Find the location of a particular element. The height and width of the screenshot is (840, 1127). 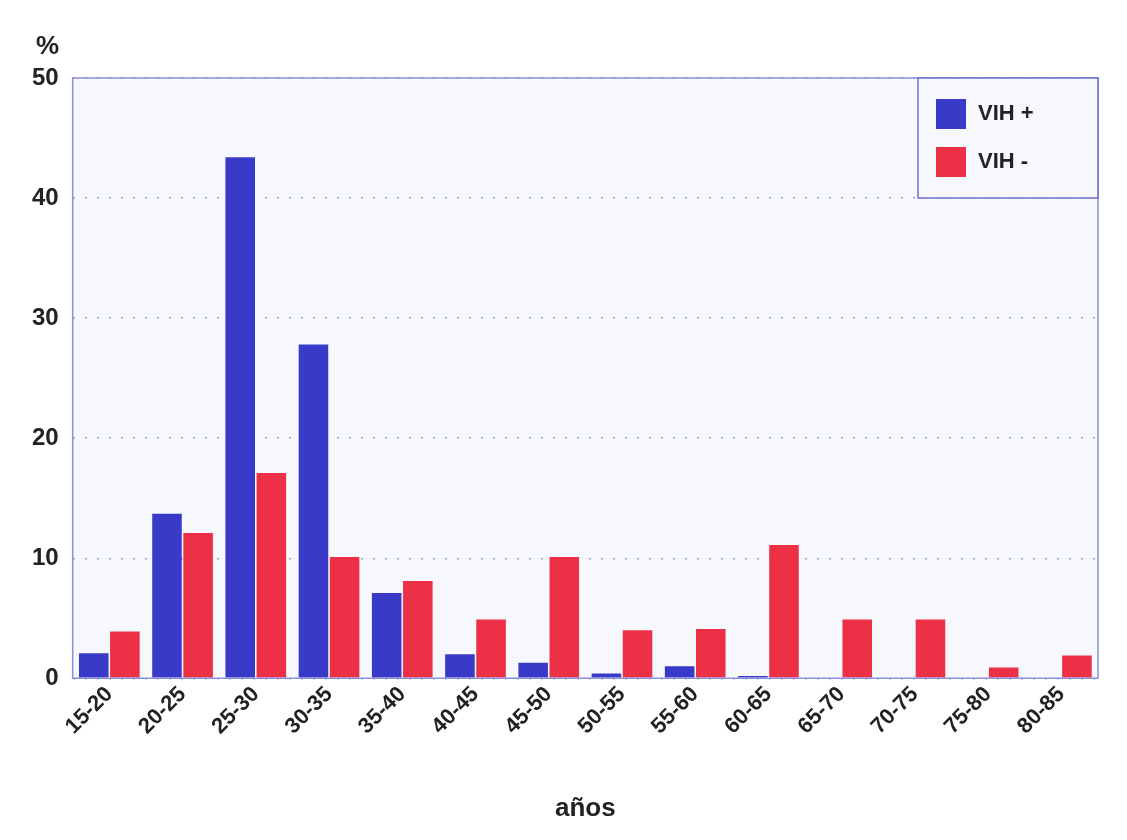

y-tick-label: 40 is located at coordinates (45, 196).